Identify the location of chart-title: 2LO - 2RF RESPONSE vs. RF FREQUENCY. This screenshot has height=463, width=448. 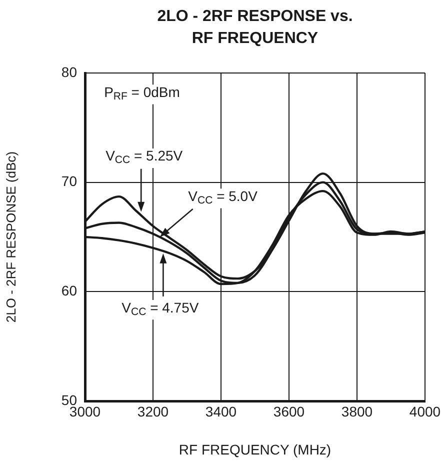
(255, 28).